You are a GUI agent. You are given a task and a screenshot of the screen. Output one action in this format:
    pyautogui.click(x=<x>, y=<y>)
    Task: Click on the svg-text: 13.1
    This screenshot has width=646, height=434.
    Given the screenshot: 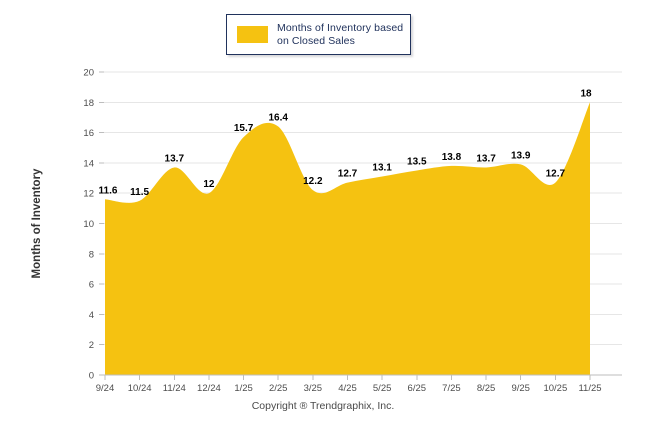 What is the action you would take?
    pyautogui.click(x=382, y=168)
    